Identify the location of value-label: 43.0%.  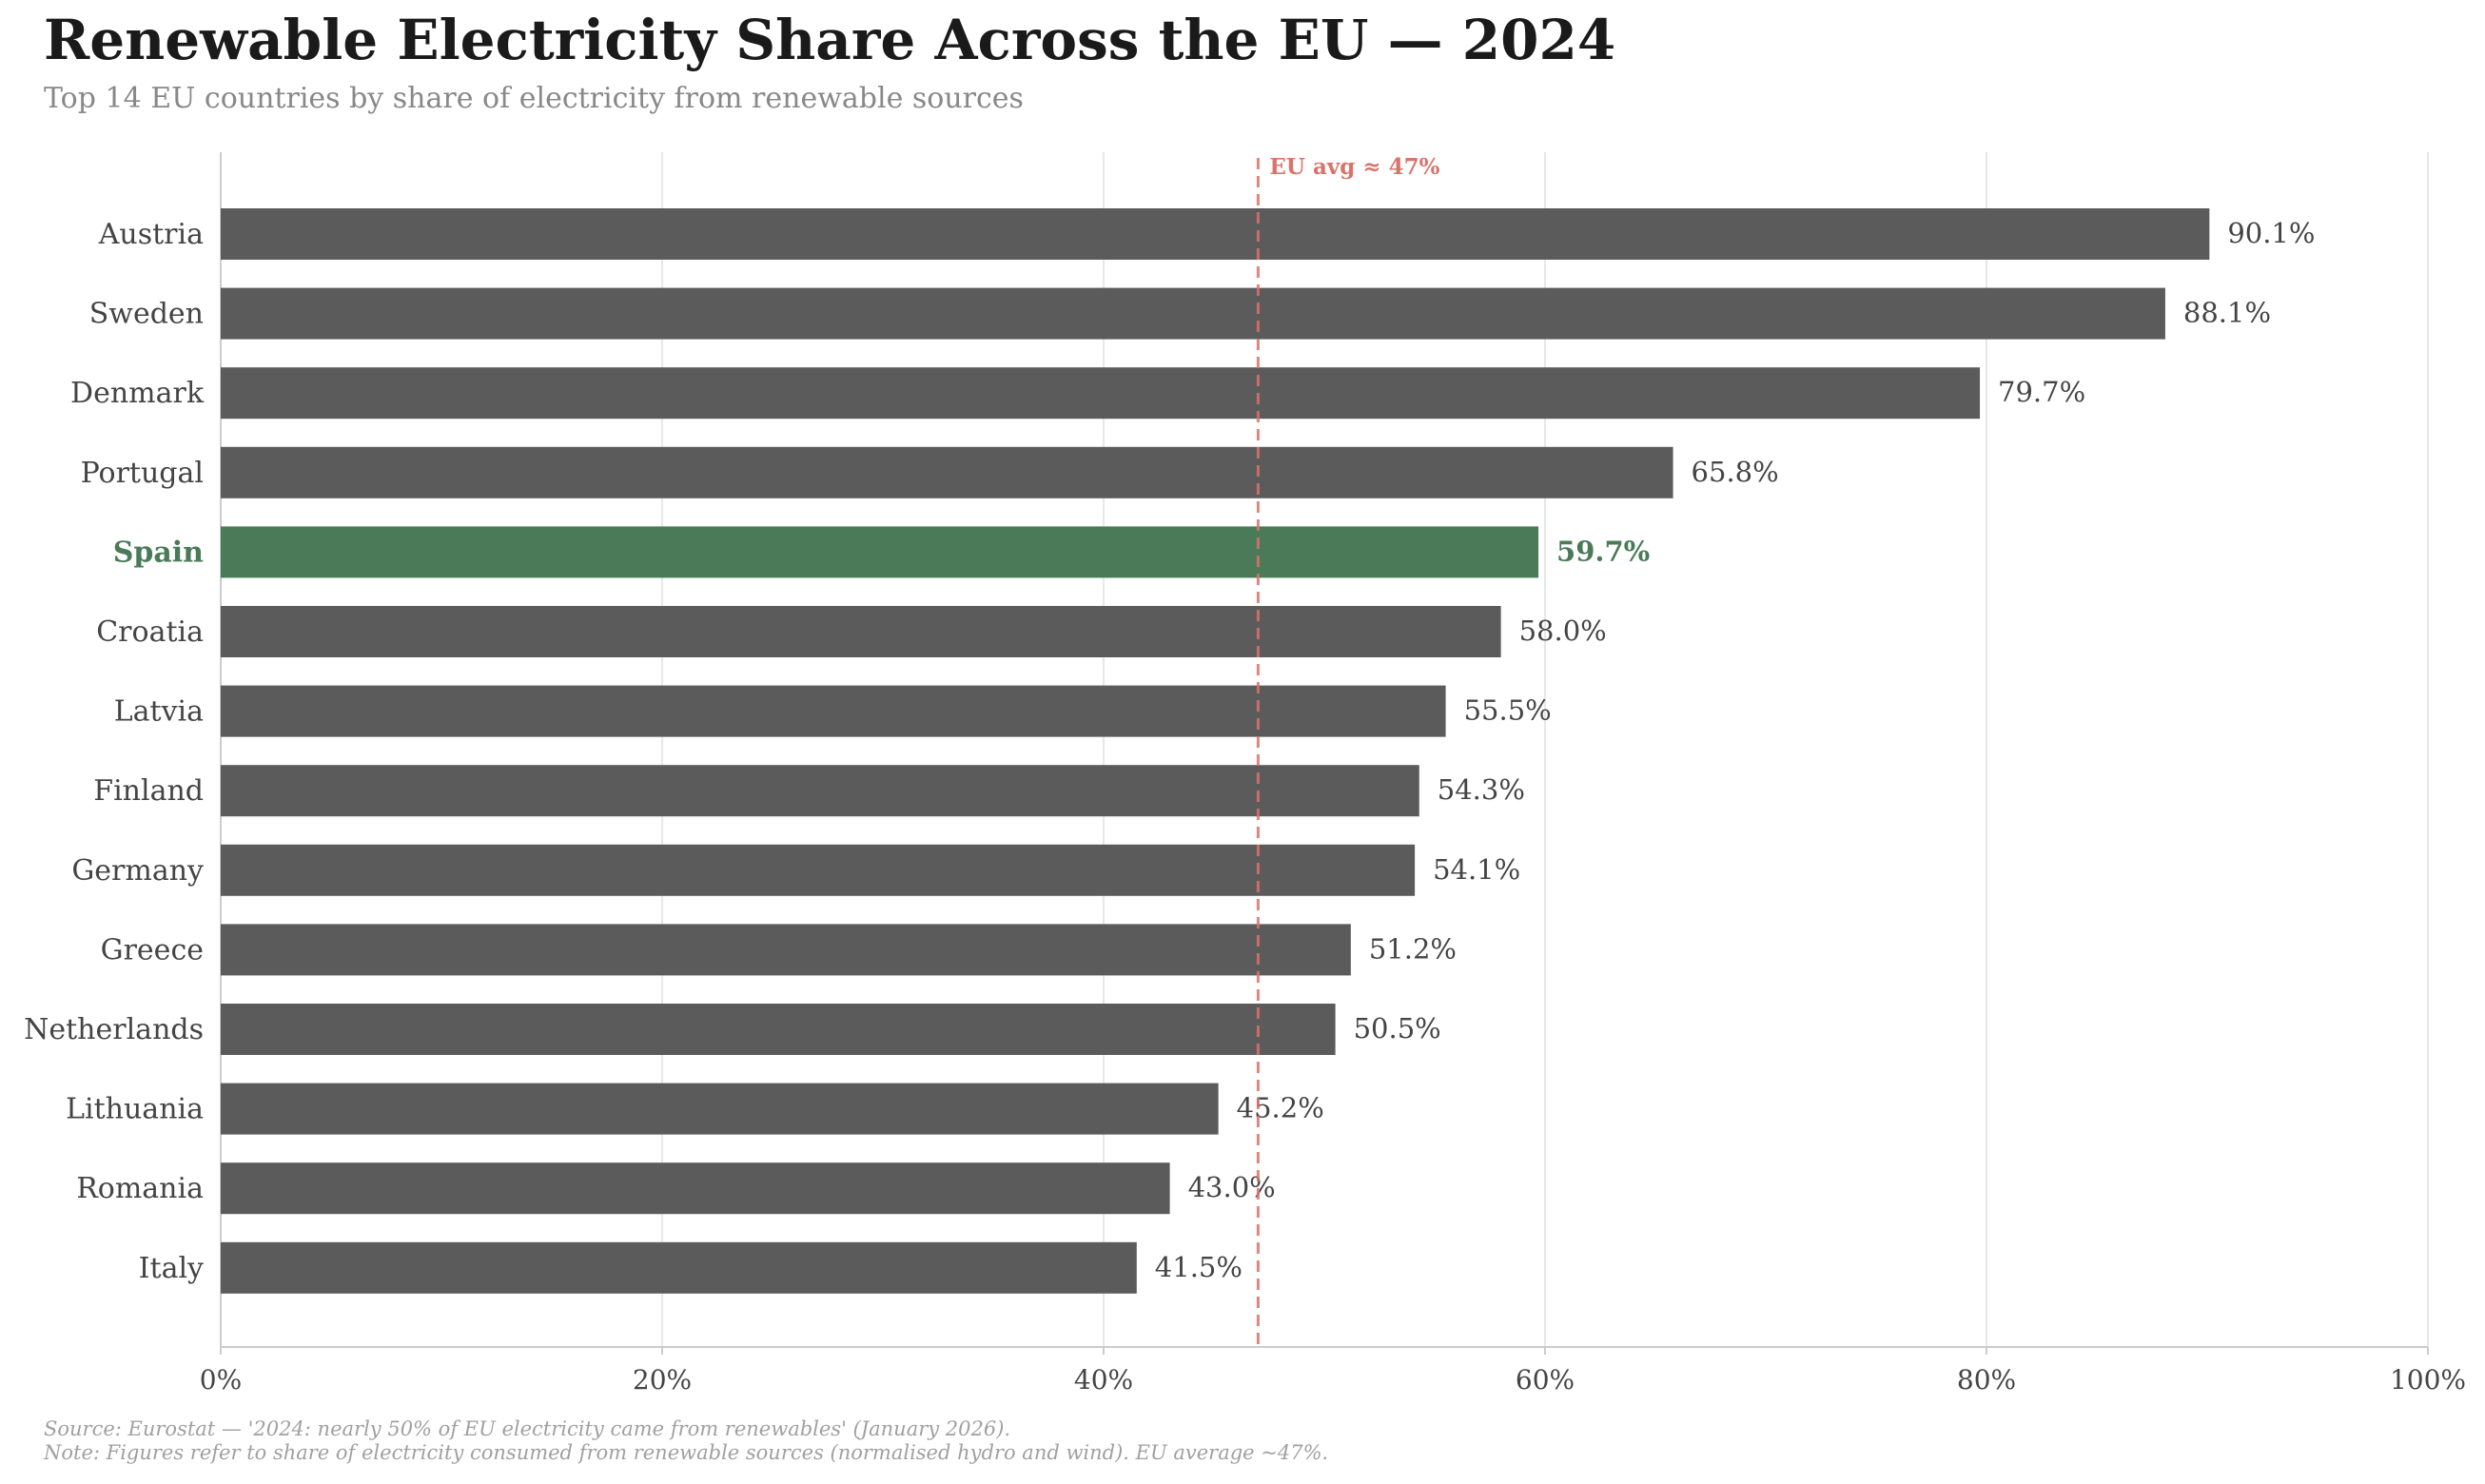
(1232, 1187).